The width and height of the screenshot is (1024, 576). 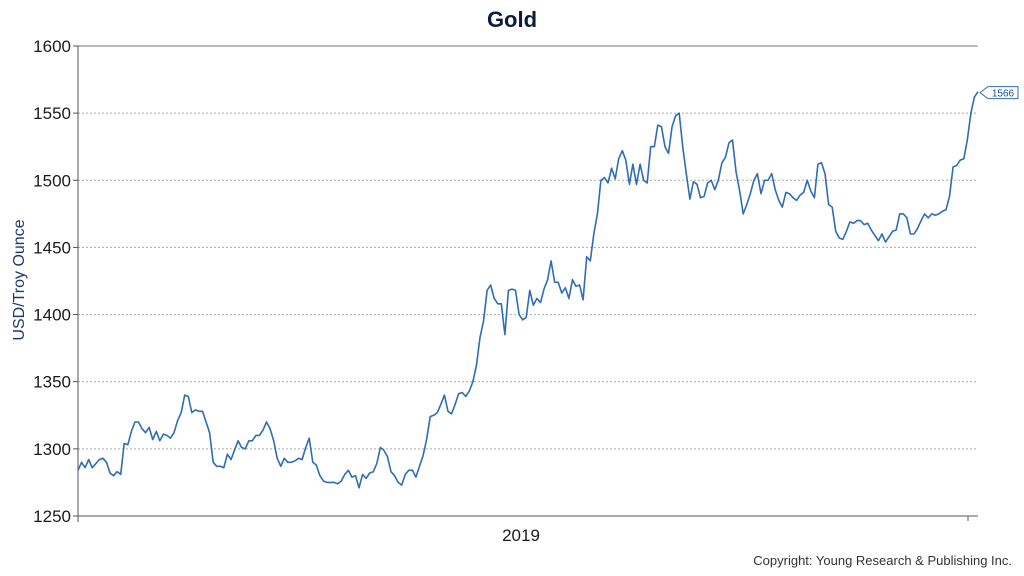 What do you see at coordinates (52, 382) in the screenshot?
I see `y-tick-label: 1350` at bounding box center [52, 382].